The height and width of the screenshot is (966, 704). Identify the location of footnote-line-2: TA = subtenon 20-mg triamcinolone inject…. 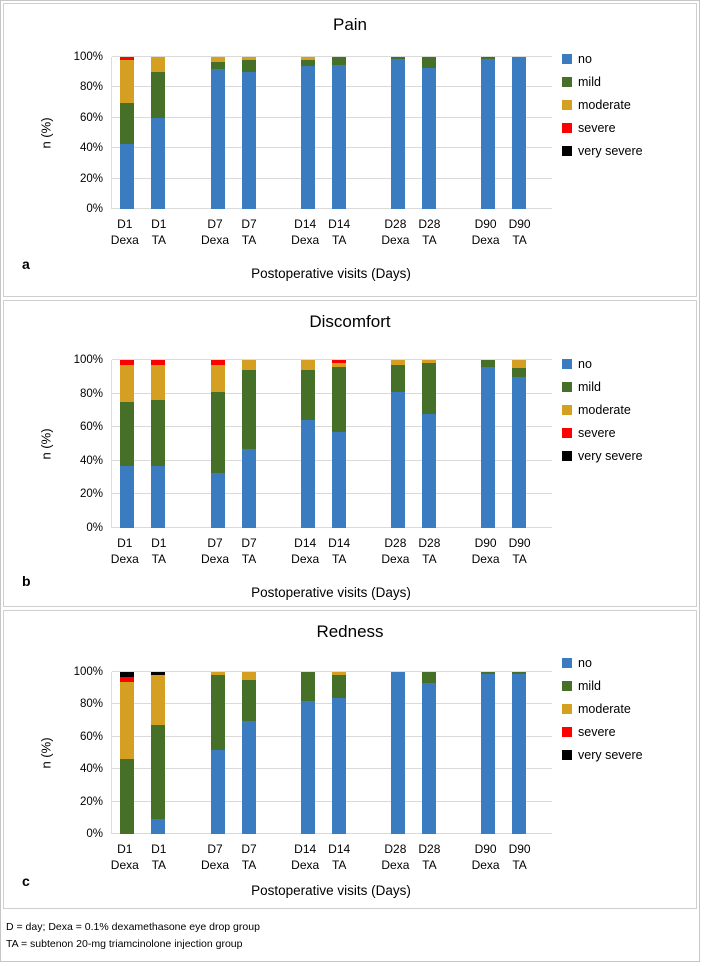
(124, 944).